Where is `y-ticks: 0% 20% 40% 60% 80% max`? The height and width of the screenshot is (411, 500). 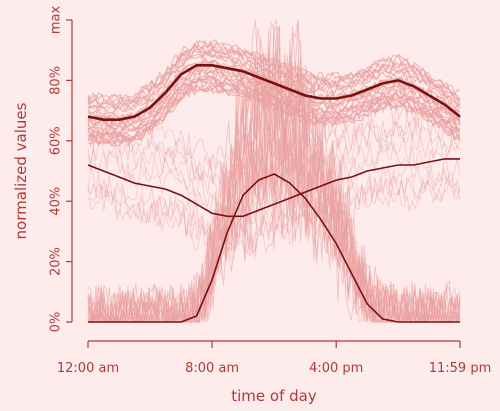 y-ticks: 0% 20% 40% 60% 80% max is located at coordinates (60, 169).